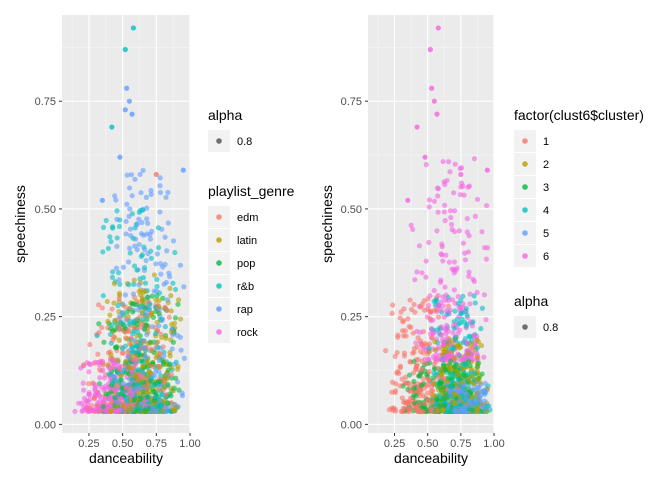  I want to click on x-axis-title: danceability, so click(126, 458).